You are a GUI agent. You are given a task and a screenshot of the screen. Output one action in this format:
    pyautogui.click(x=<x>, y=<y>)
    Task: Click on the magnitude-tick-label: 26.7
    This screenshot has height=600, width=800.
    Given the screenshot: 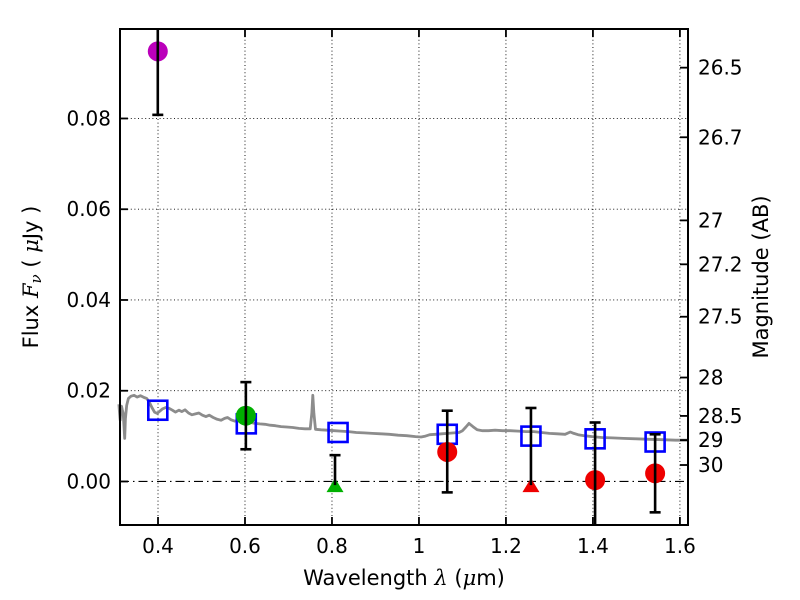 What is the action you would take?
    pyautogui.click(x=720, y=137)
    